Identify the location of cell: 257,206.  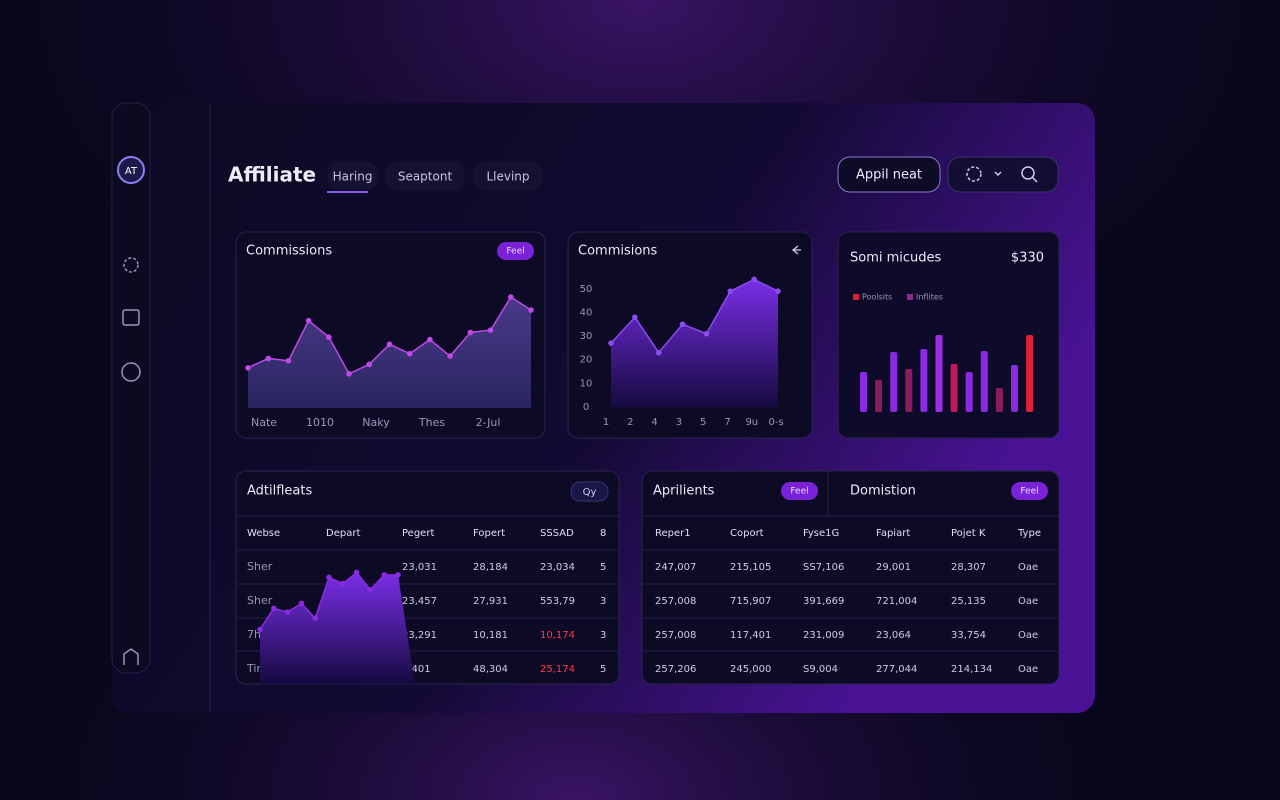
(675, 669).